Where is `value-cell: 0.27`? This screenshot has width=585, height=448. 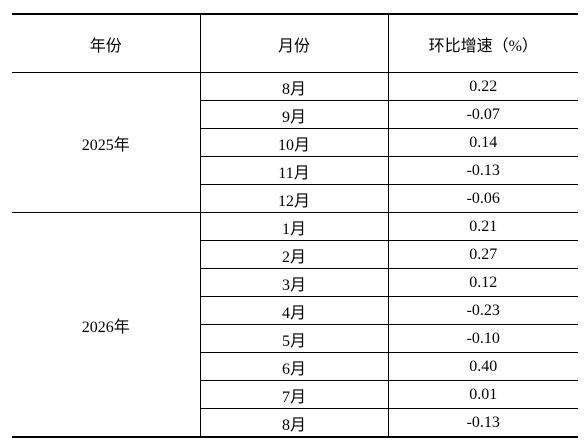 value-cell: 0.27 is located at coordinates (483, 254).